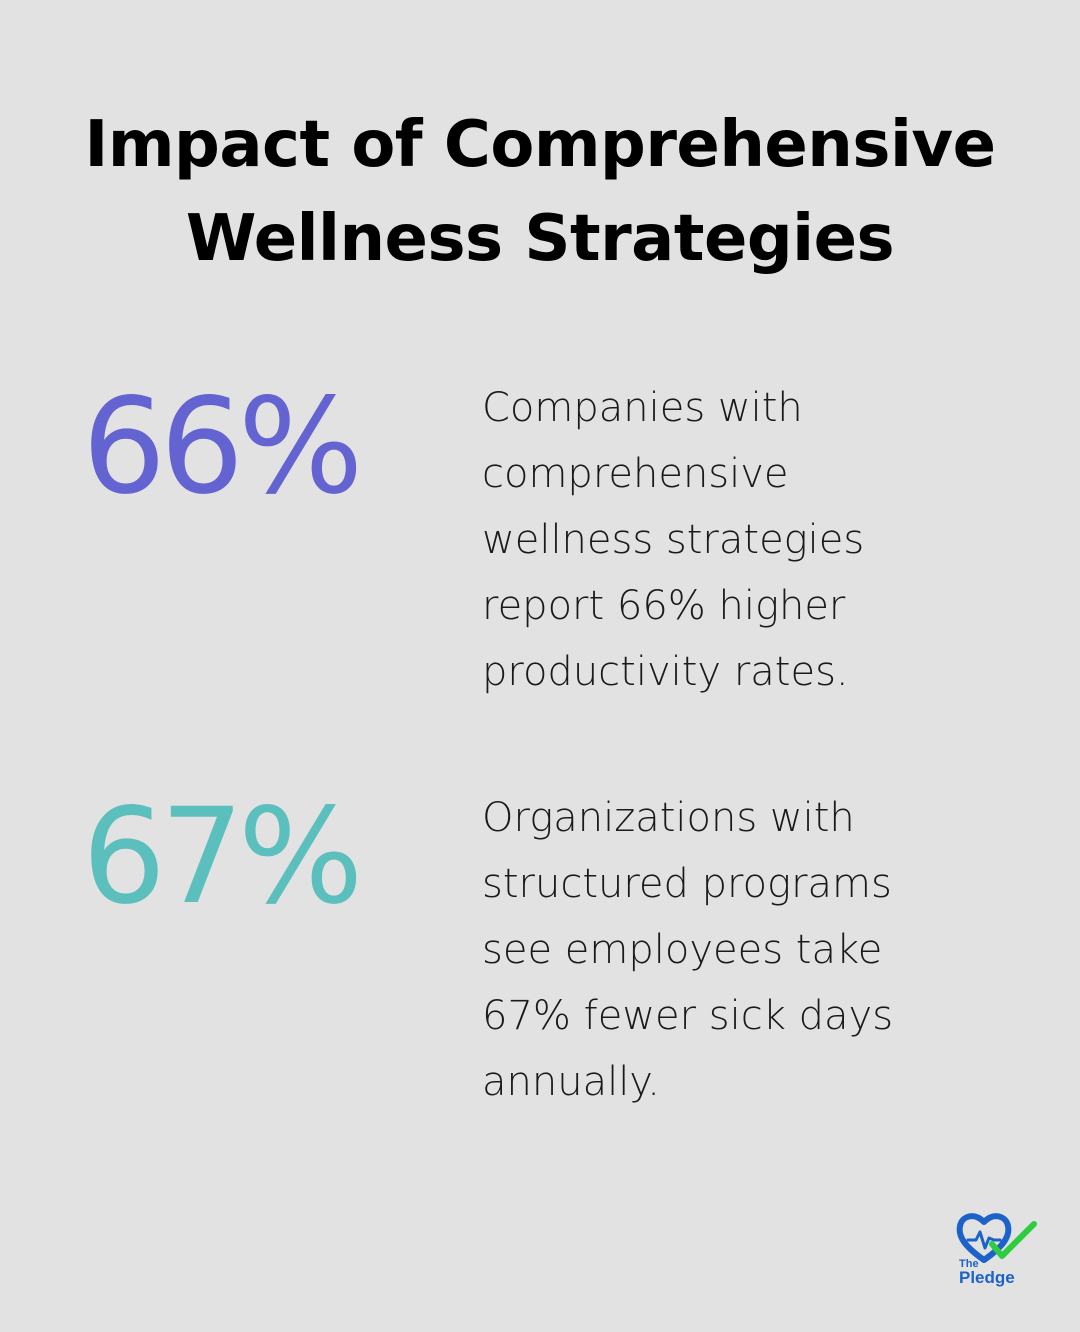 The height and width of the screenshot is (1332, 1080). I want to click on stat-description-2-line: see employees take, so click(682, 950).